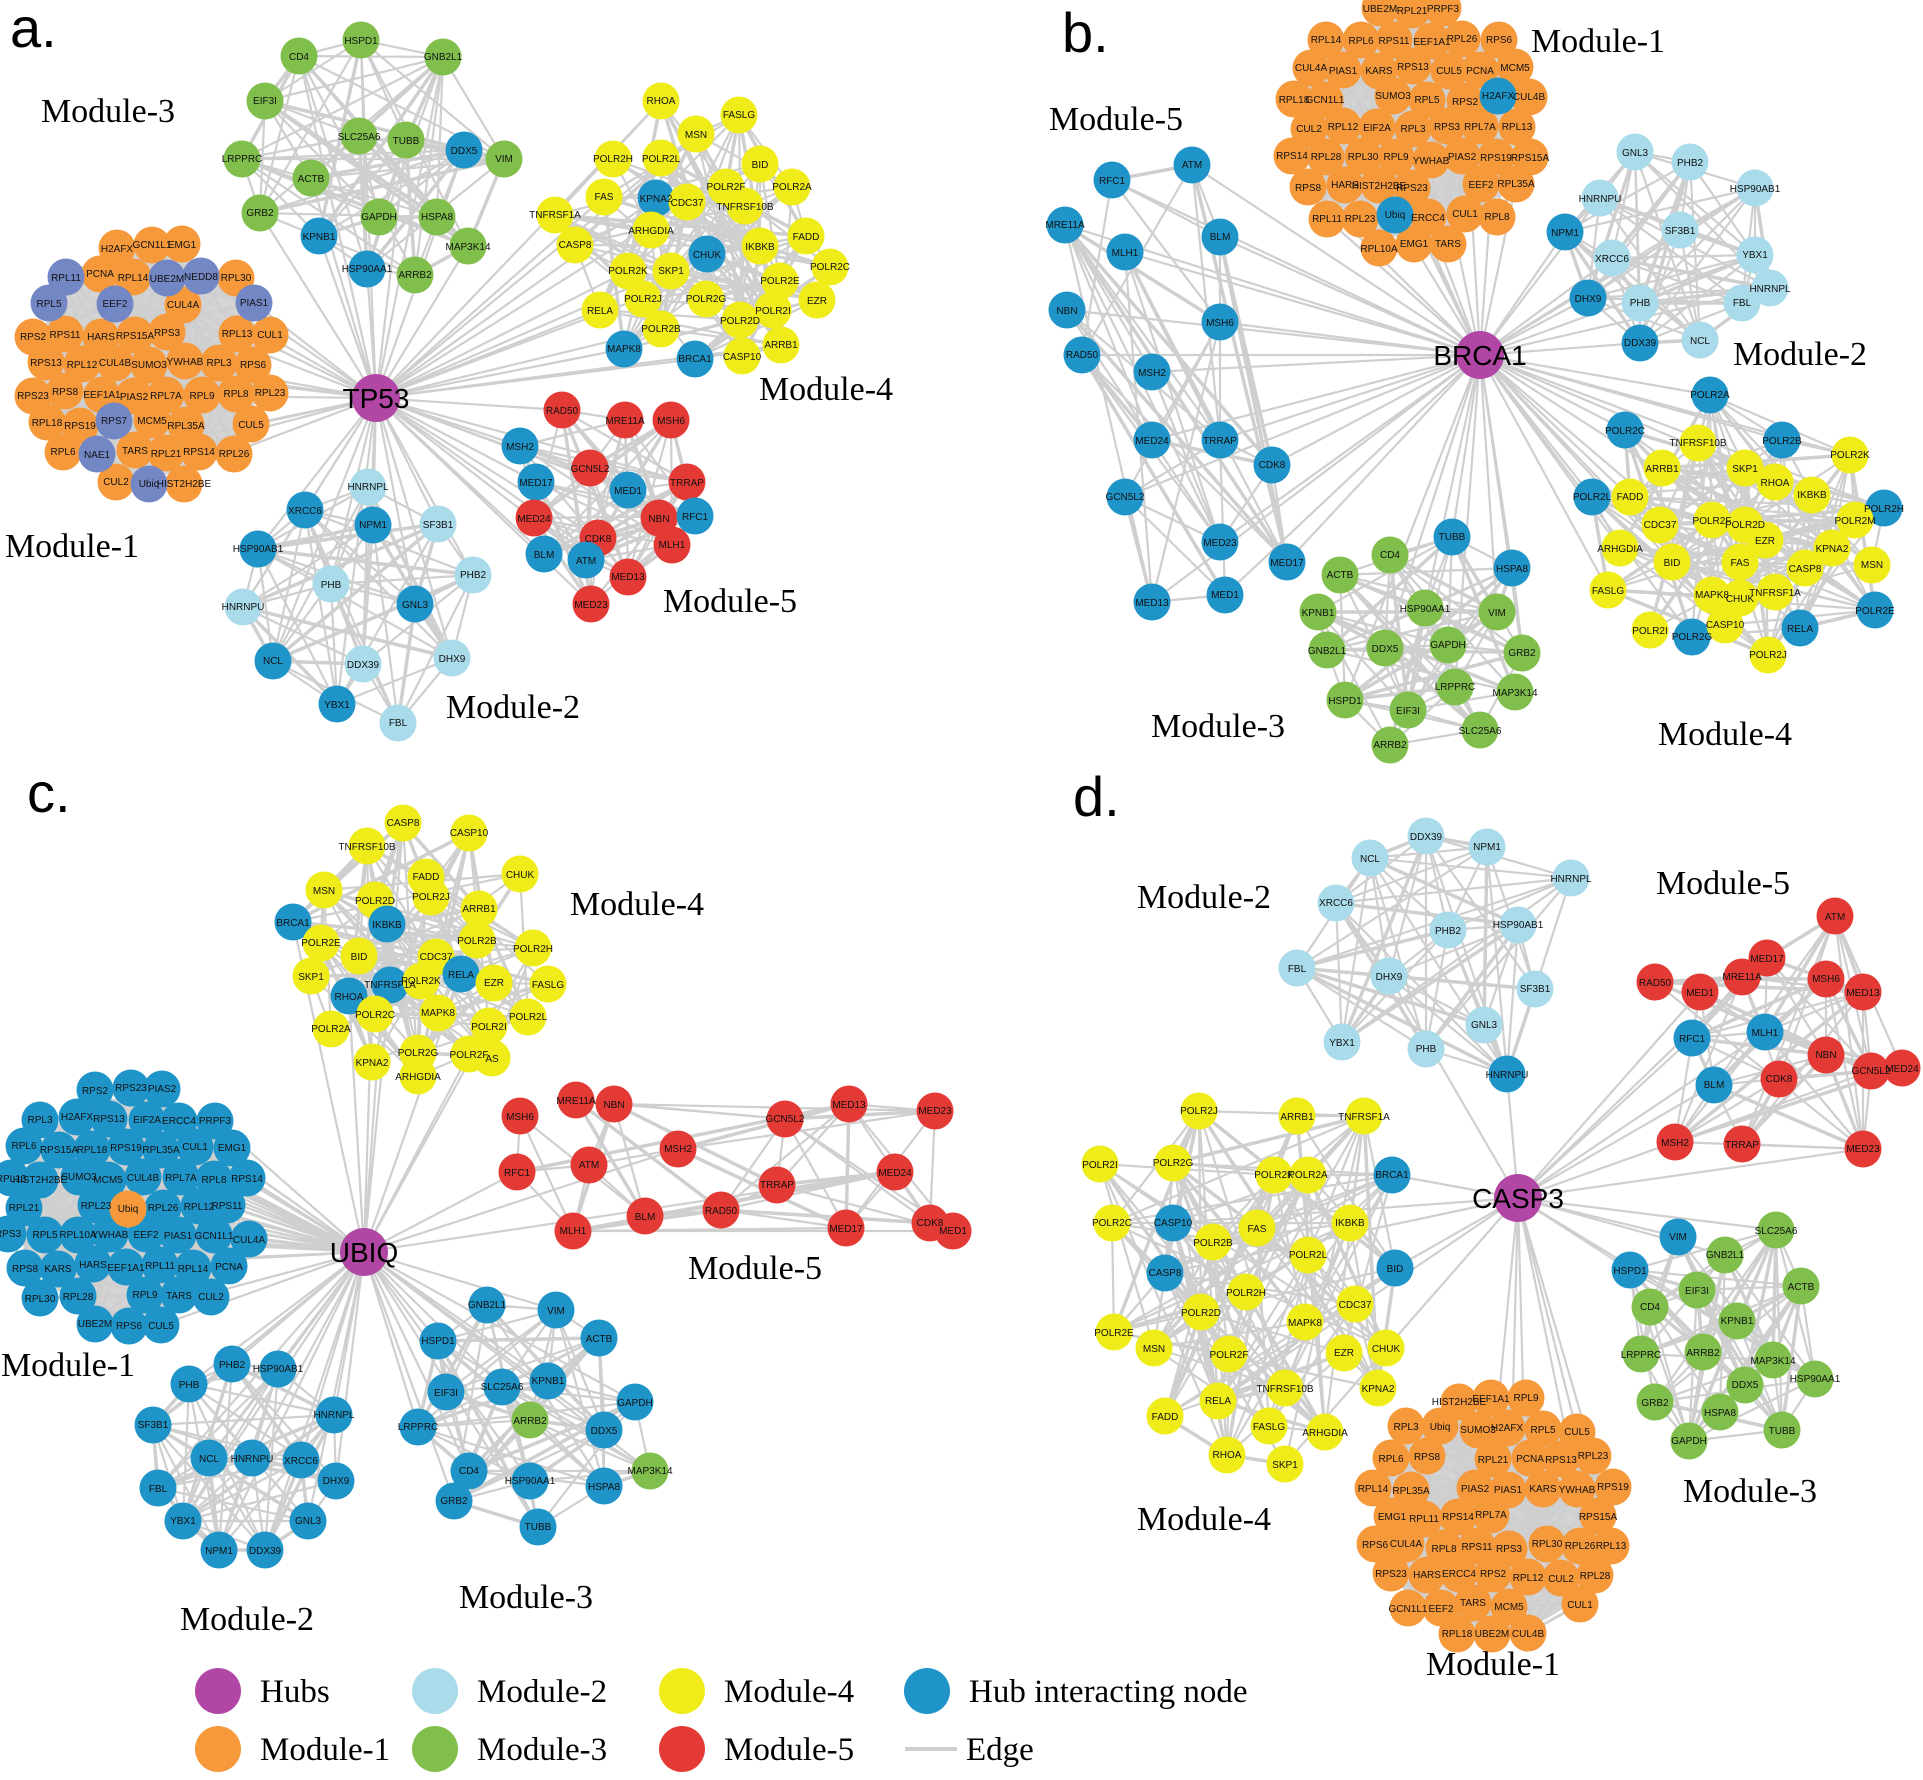  What do you see at coordinates (95, 1091) in the screenshot?
I see `svg-text: RPS2` at bounding box center [95, 1091].